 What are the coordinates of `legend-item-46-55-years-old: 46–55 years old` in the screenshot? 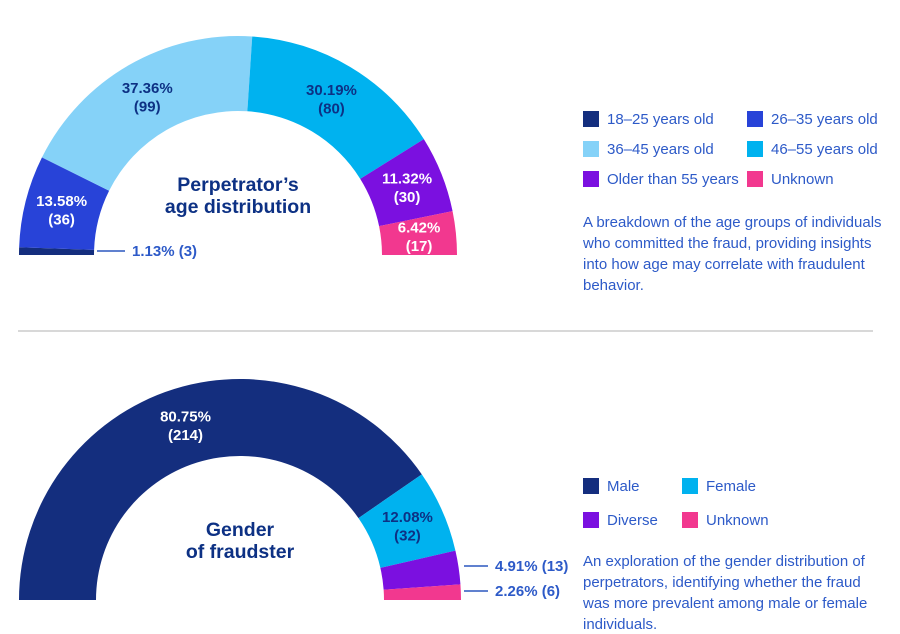 It's located at (812, 149).